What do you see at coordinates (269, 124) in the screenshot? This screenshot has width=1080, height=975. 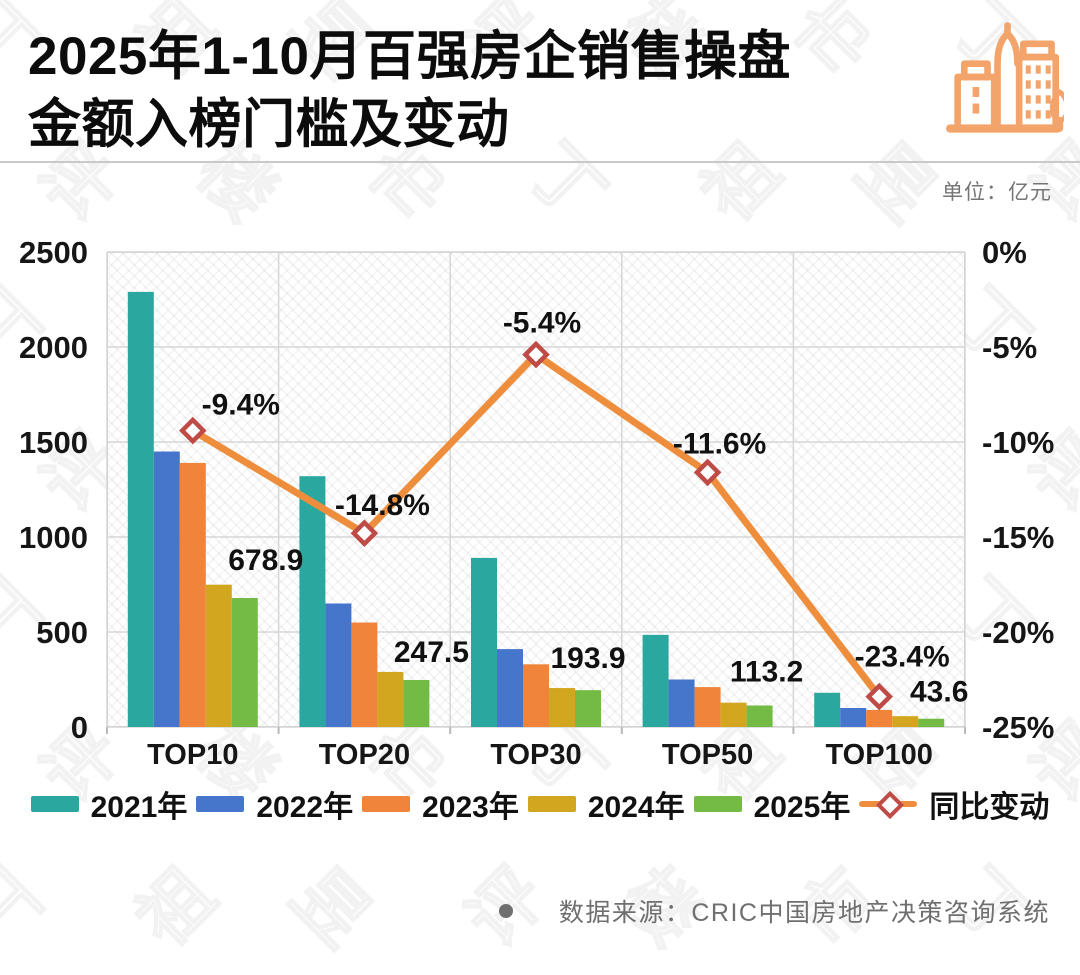 I see `page-title-line-2: 金额入榜门槛及变动` at bounding box center [269, 124].